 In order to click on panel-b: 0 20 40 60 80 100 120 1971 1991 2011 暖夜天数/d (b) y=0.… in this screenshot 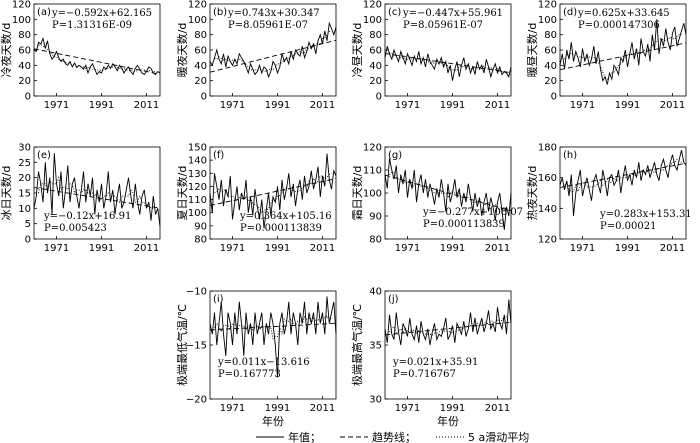, I will do `click(256, 55)`.